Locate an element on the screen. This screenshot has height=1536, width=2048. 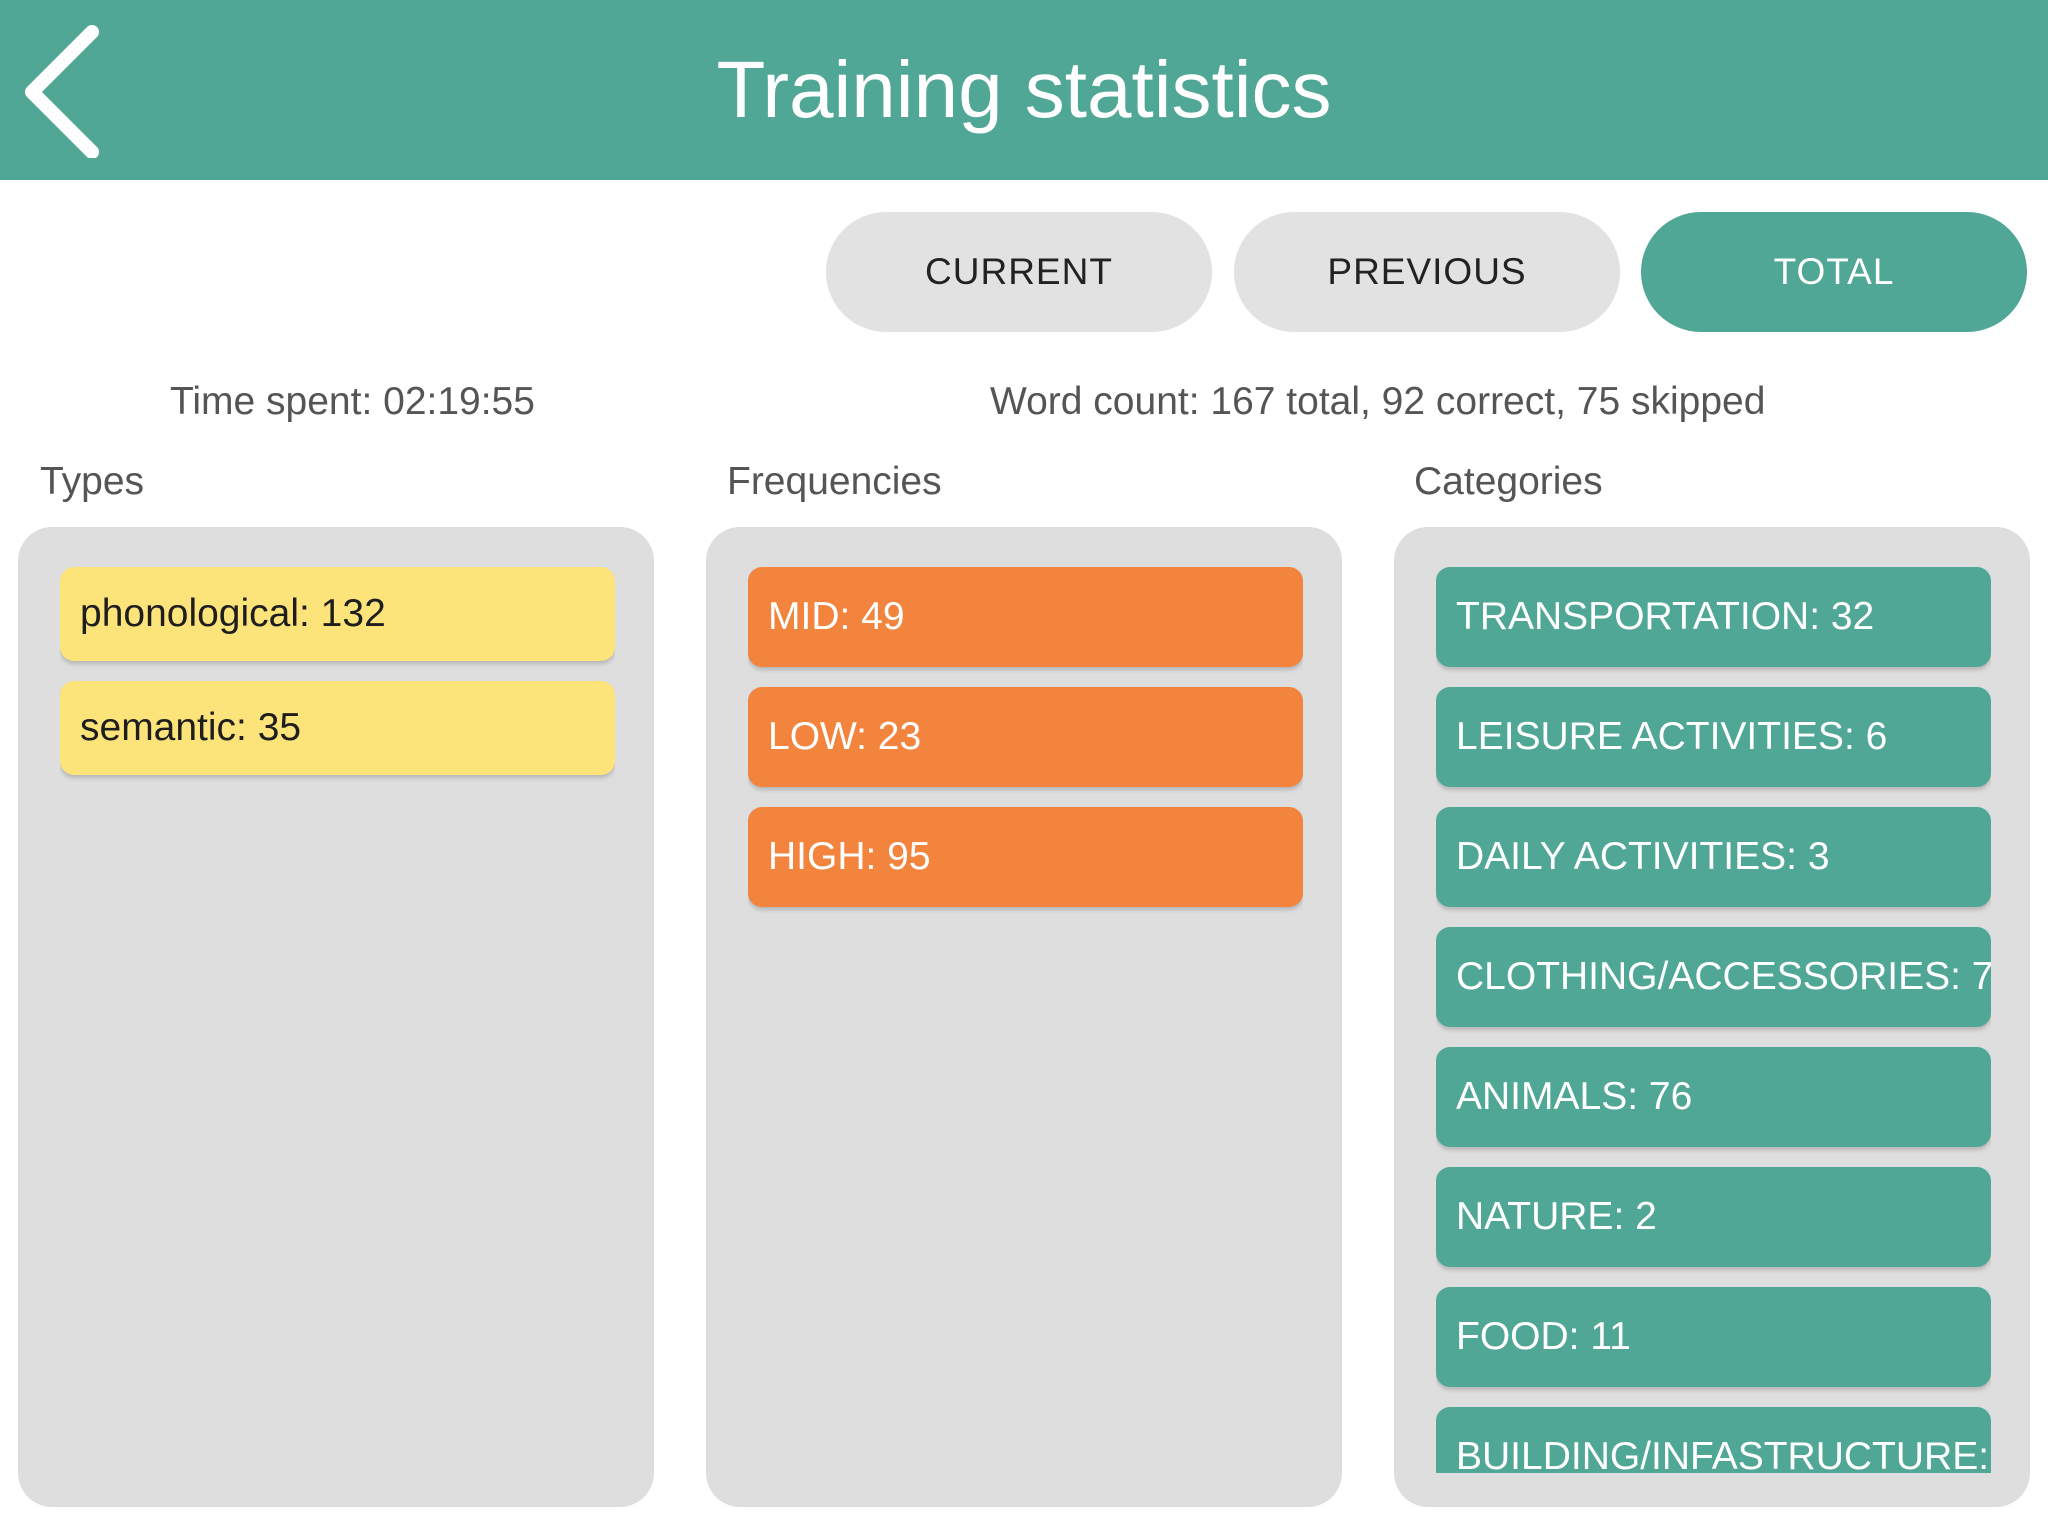
frequencies-heading: Frequencies is located at coordinates (834, 481).